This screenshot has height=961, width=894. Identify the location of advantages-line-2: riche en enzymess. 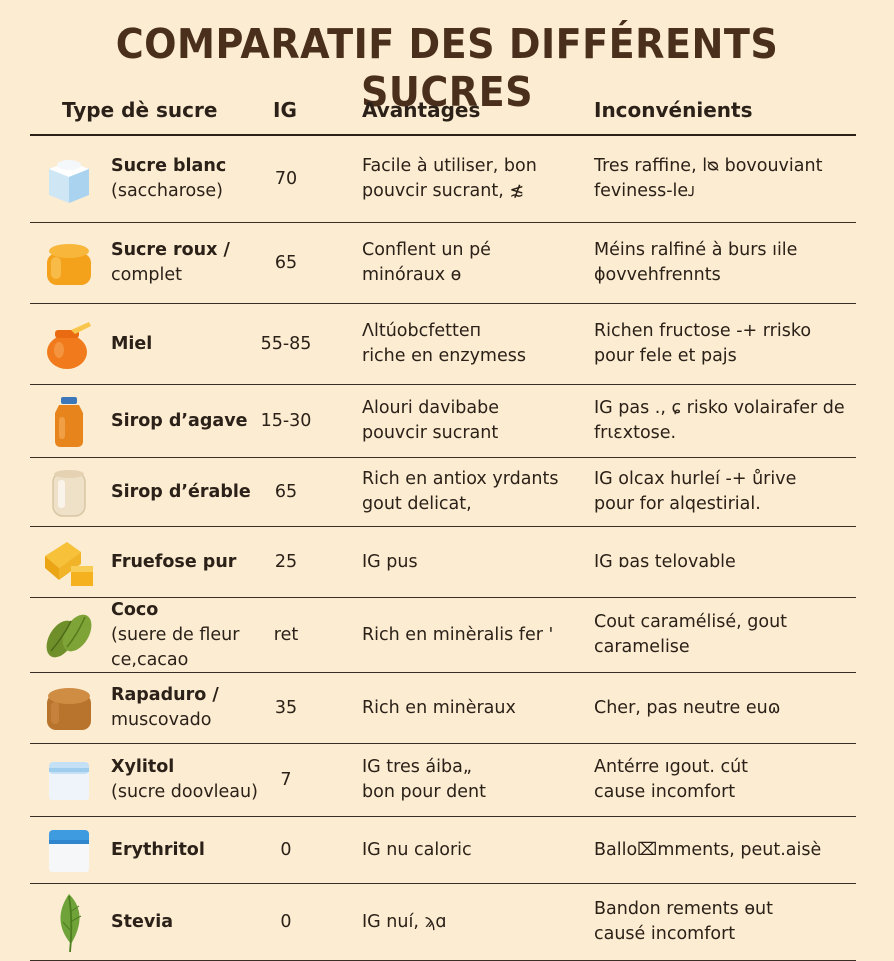
(444, 356).